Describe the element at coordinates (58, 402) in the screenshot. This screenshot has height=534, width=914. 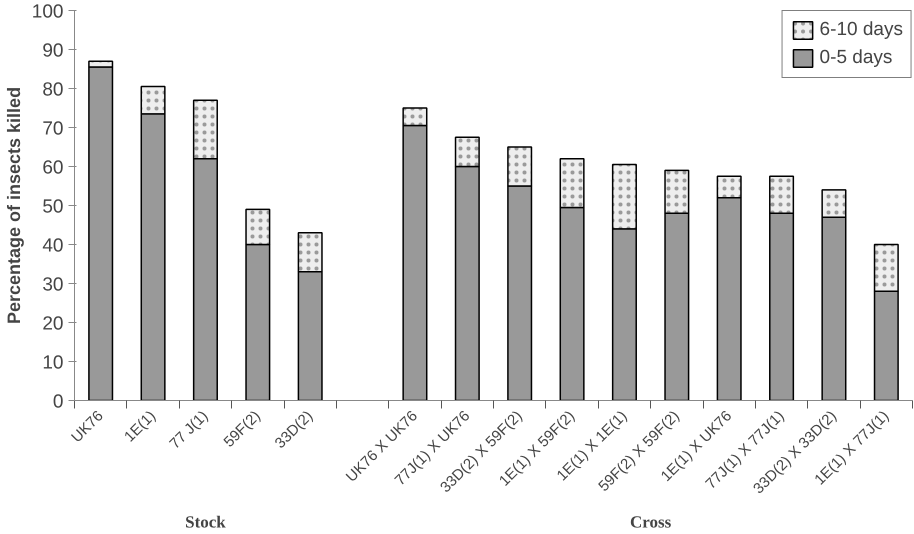
I see `y-tick-label: 0` at that location.